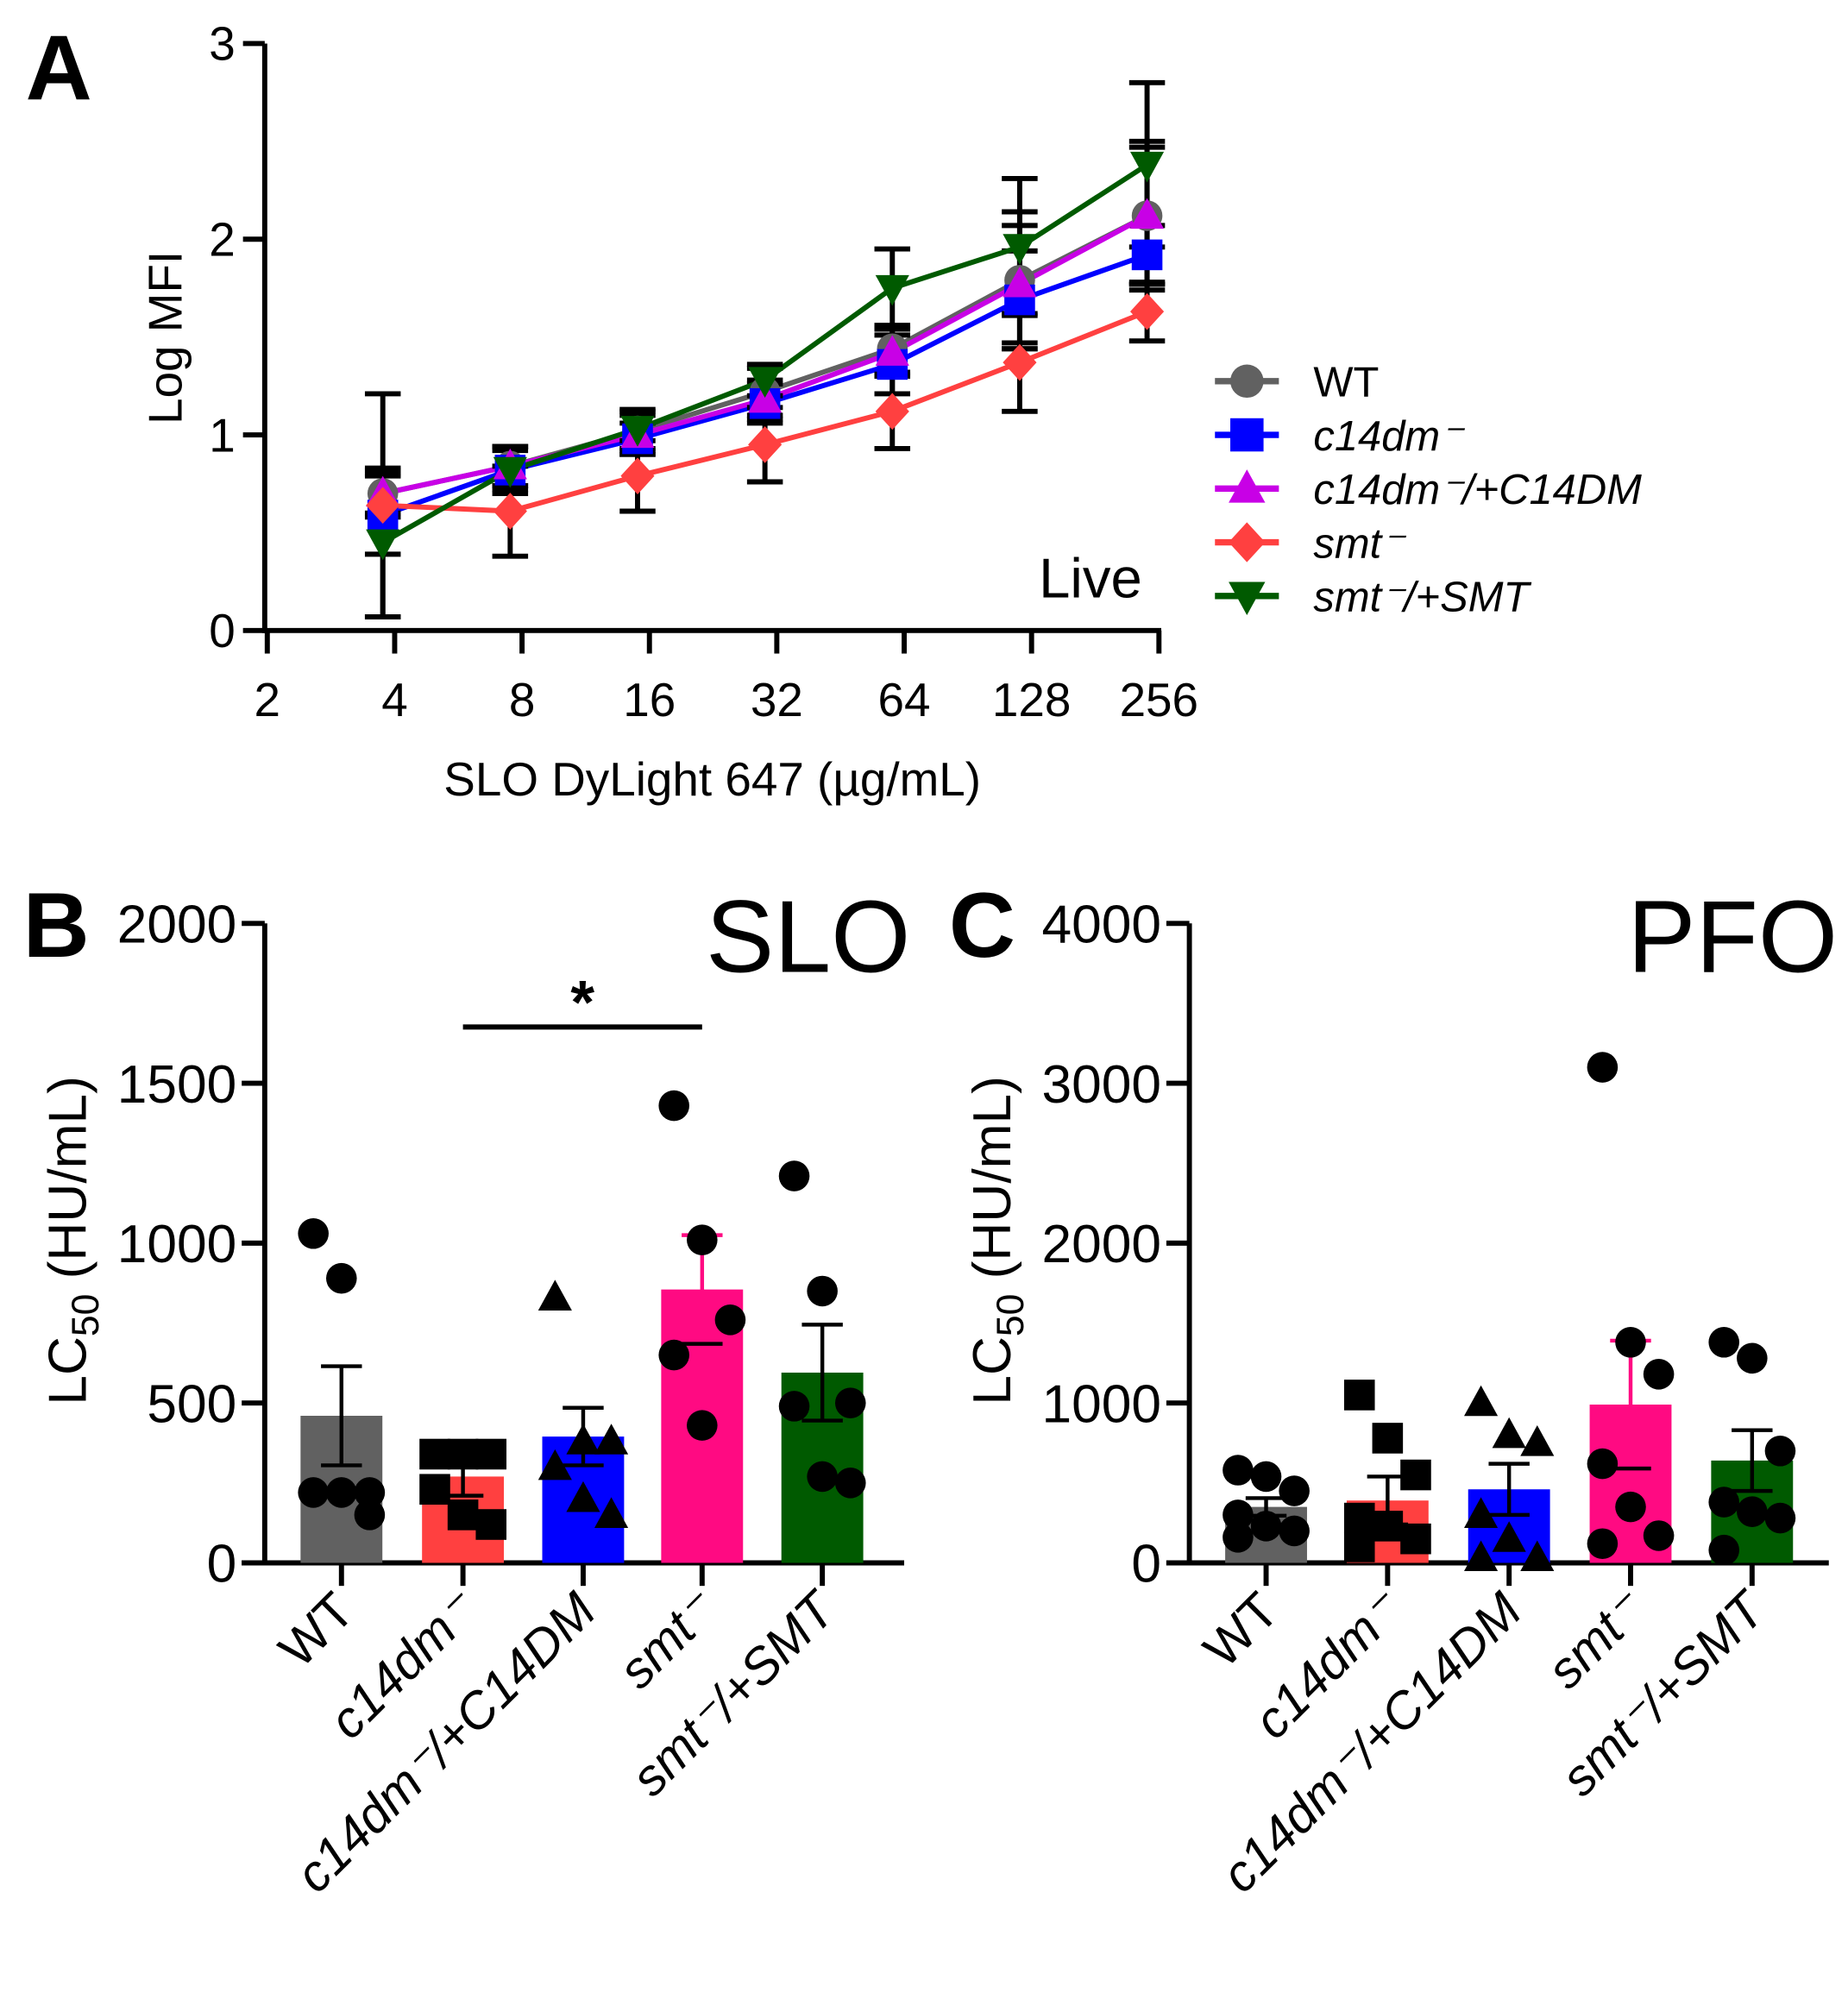 This screenshot has width=1848, height=1999. Describe the element at coordinates (222, 435) in the screenshot. I see `y-tick-label: 1` at that location.